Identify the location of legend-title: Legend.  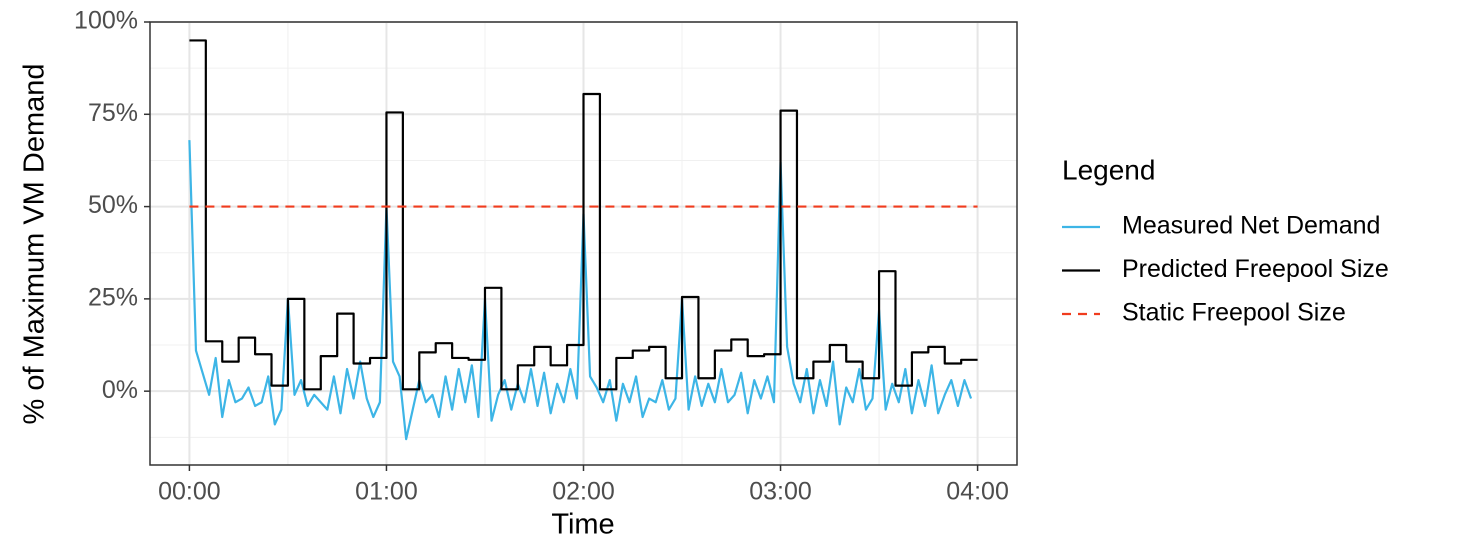
(1108, 169).